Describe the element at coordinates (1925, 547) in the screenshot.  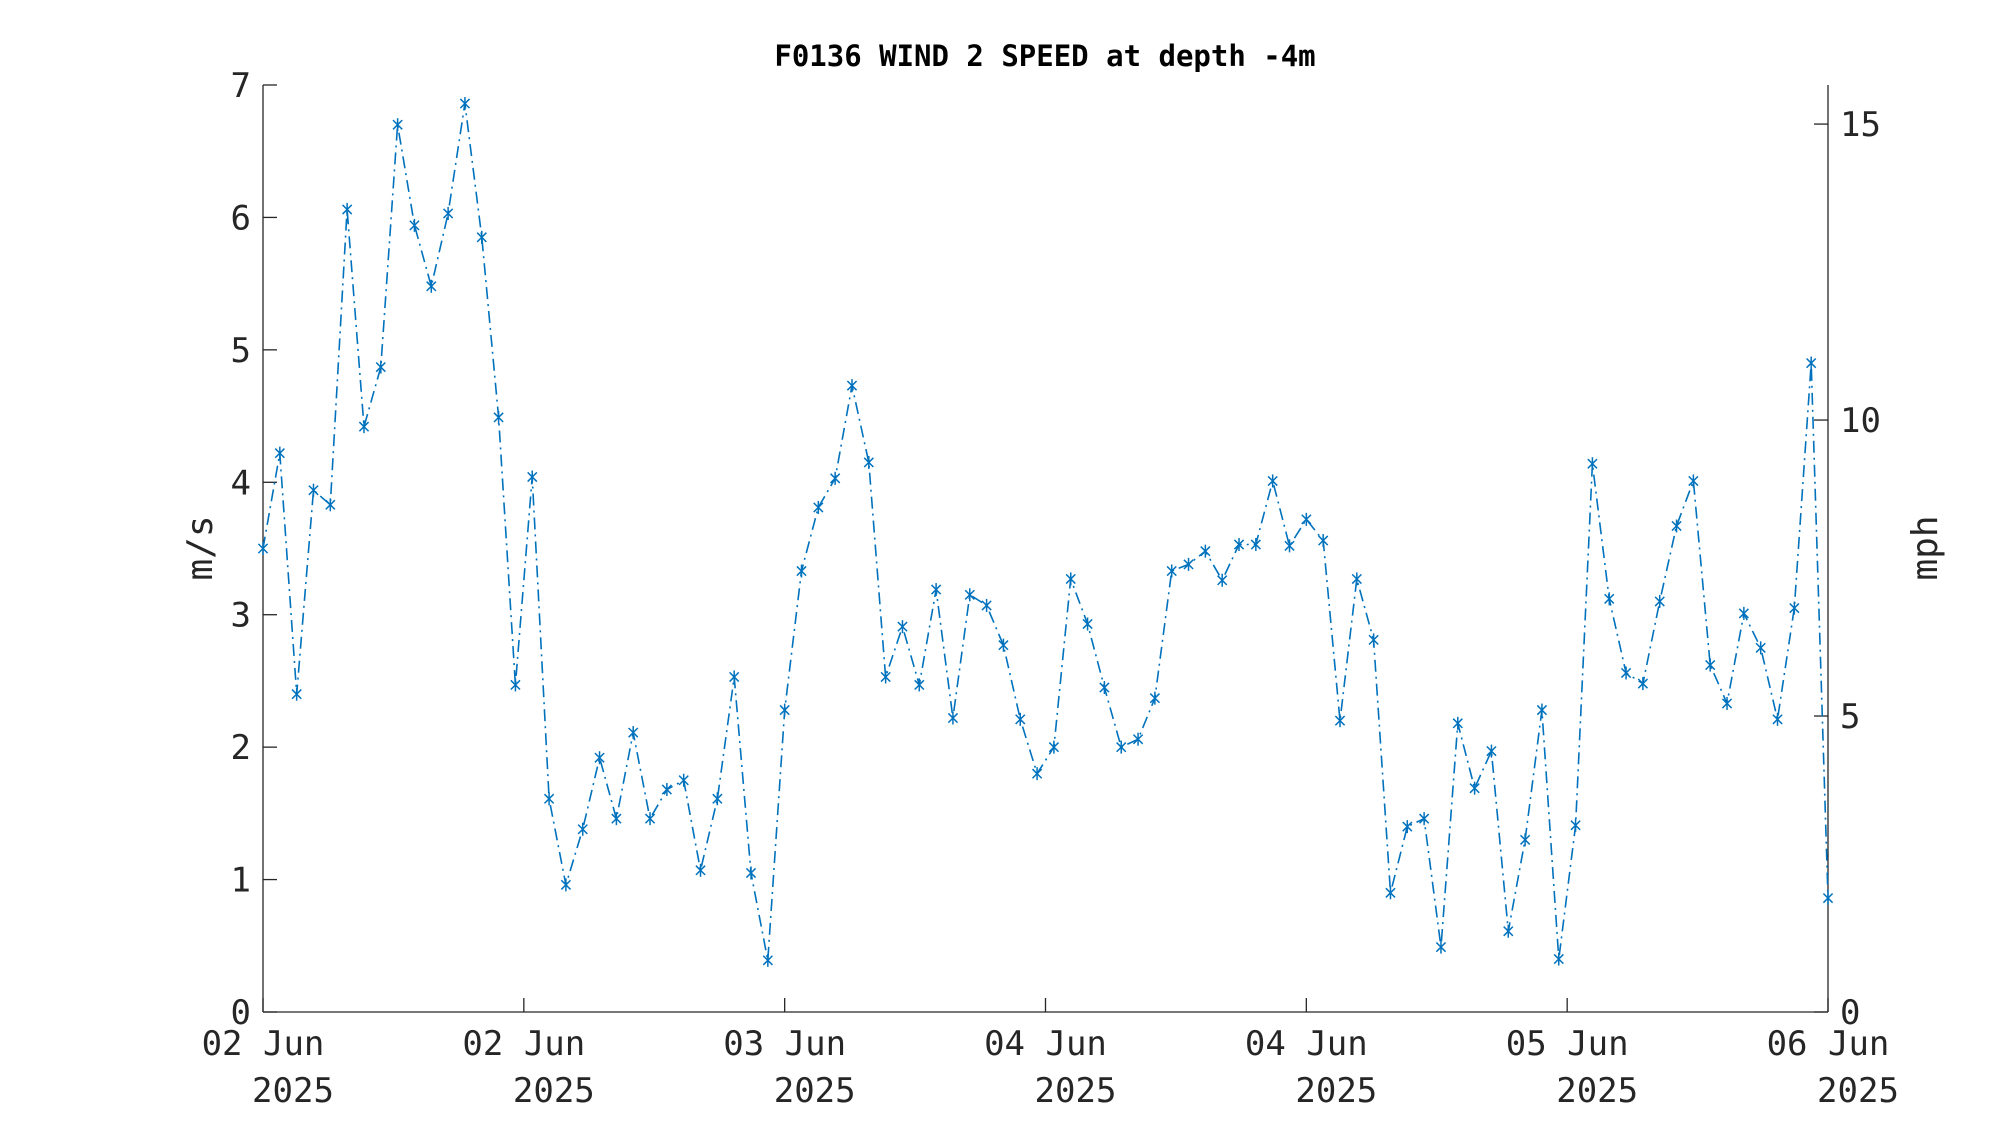
I see `y-axis-label-right: mph` at that location.